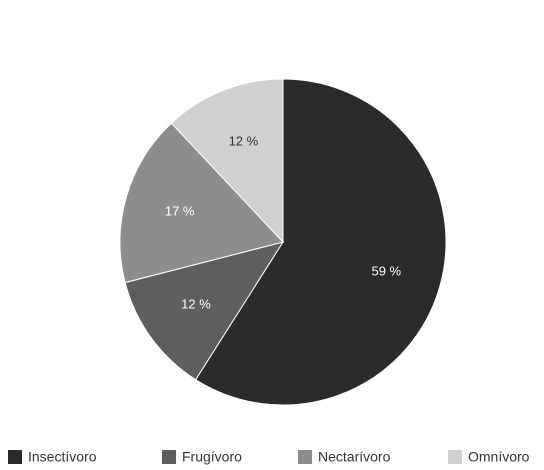  What do you see at coordinates (180, 210) in the screenshot?
I see `data-label: 17 %` at bounding box center [180, 210].